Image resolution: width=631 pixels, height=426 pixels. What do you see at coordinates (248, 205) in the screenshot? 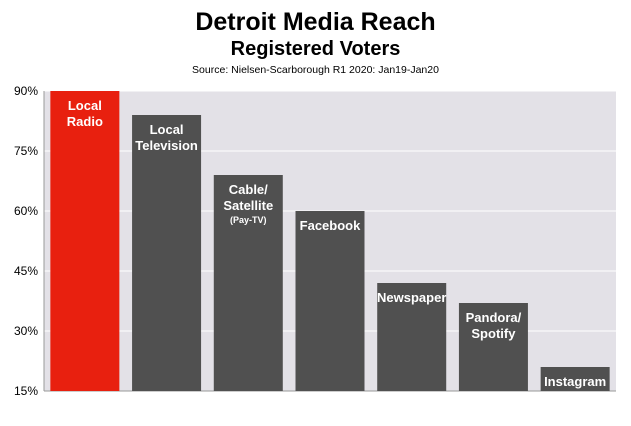
I see `bar-label: Satellite` at bounding box center [248, 205].